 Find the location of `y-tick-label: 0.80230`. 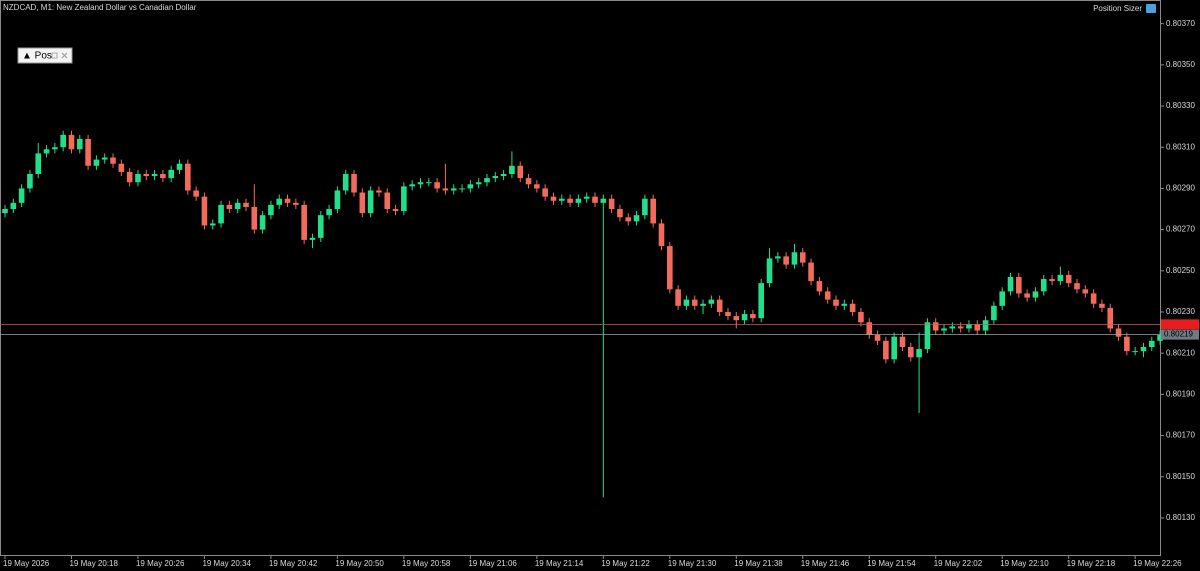

y-tick-label: 0.80230 is located at coordinates (1180, 311).